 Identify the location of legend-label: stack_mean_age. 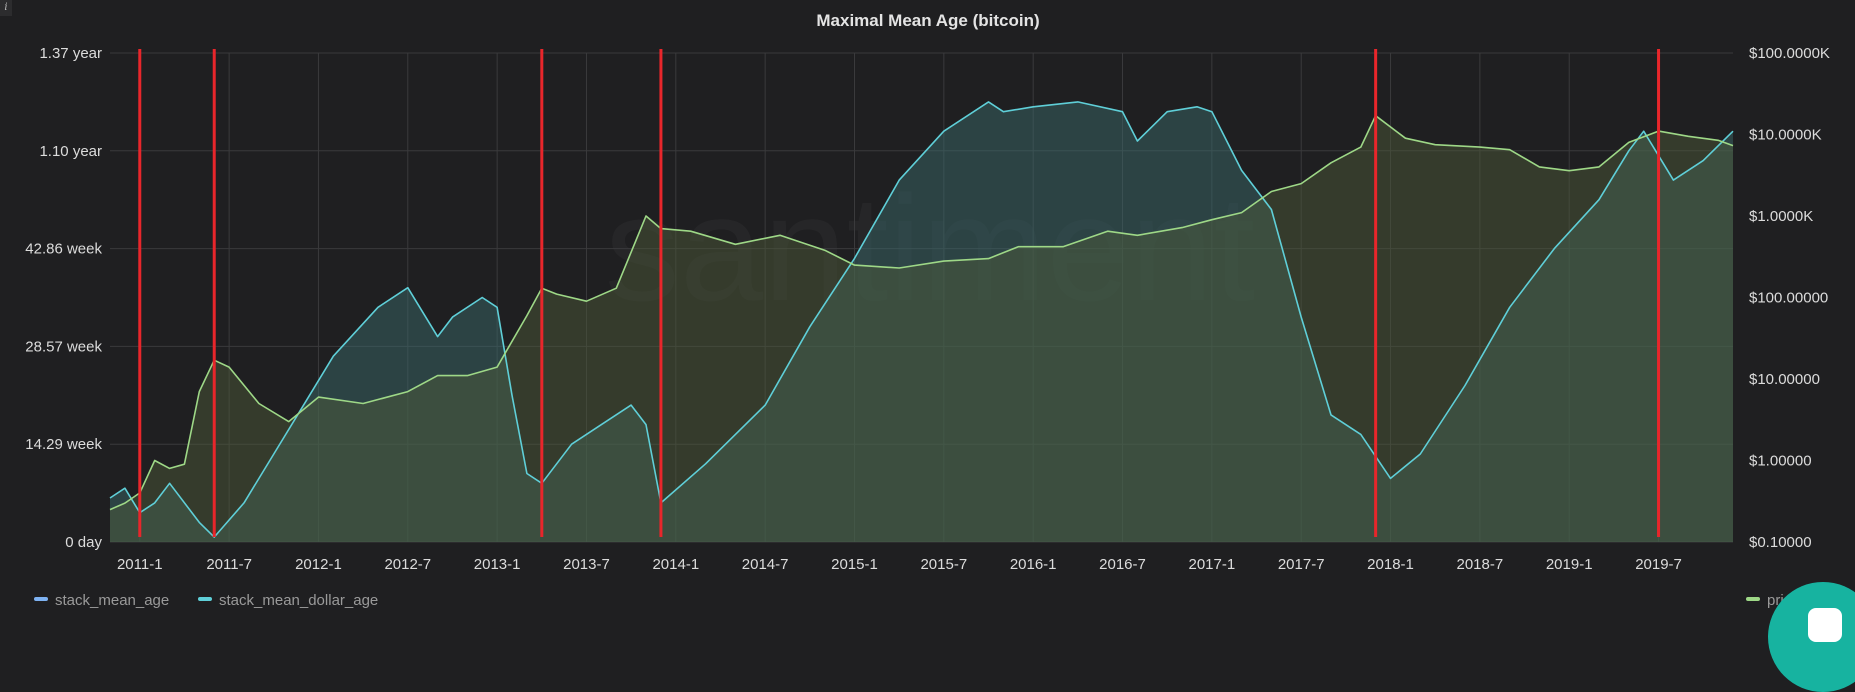
(112, 600).